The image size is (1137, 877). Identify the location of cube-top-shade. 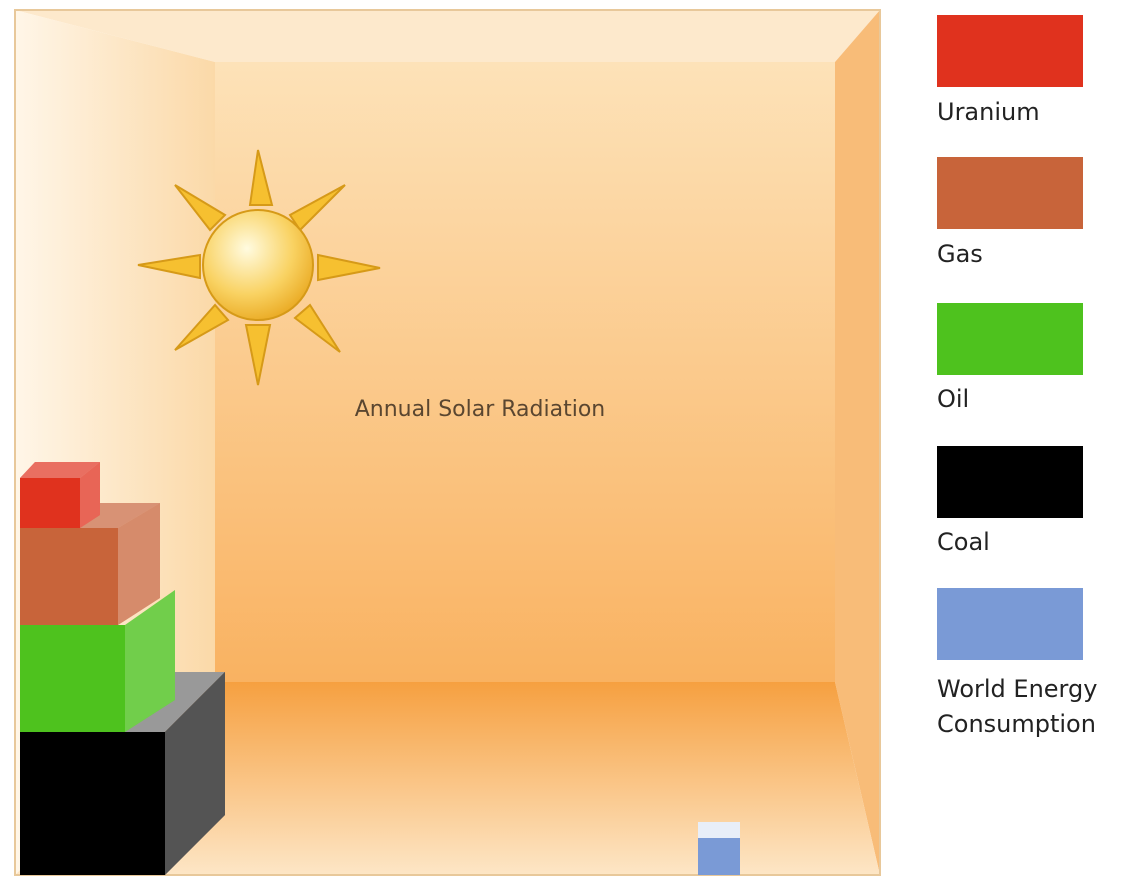
(60, 470).